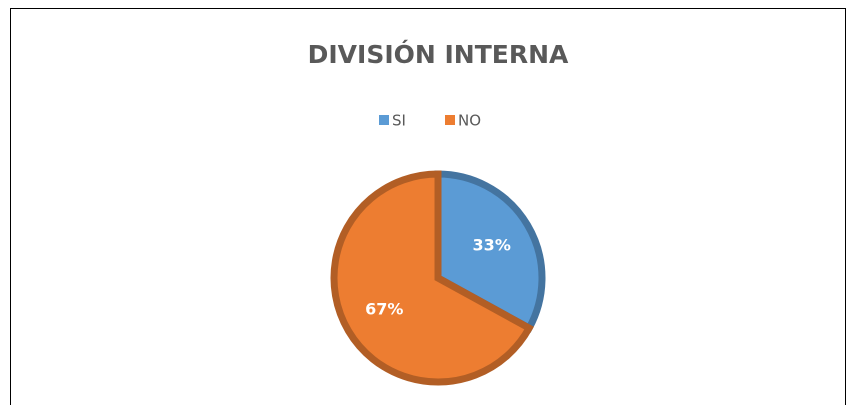 This screenshot has width=856, height=405. Describe the element at coordinates (384, 308) in the screenshot. I see `data-label: 67%` at that location.